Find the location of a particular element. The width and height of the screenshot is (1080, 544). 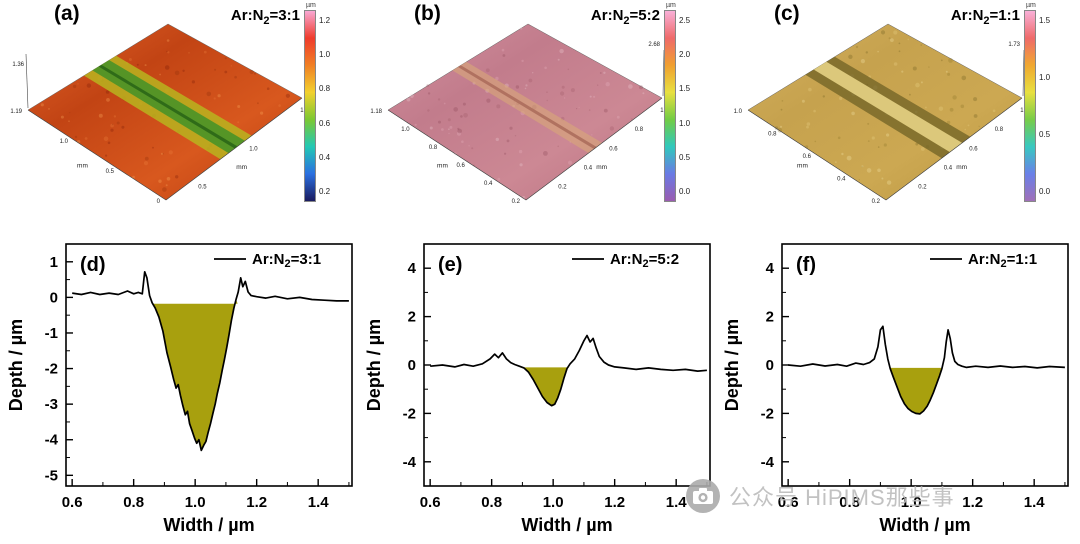

surface-x-tick: 1.19 is located at coordinates (16, 112).